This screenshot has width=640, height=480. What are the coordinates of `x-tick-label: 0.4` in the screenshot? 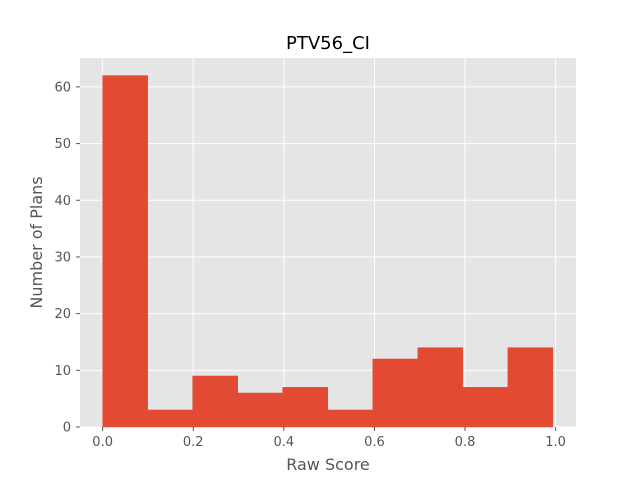 It's located at (283, 442).